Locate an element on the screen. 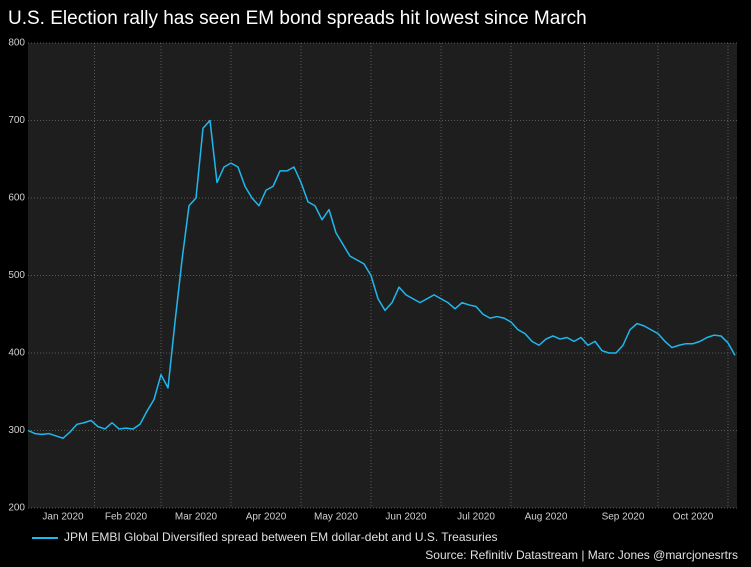 Image resolution: width=751 pixels, height=567 pixels. x-tick-label: Aug 2020 is located at coordinates (546, 517).